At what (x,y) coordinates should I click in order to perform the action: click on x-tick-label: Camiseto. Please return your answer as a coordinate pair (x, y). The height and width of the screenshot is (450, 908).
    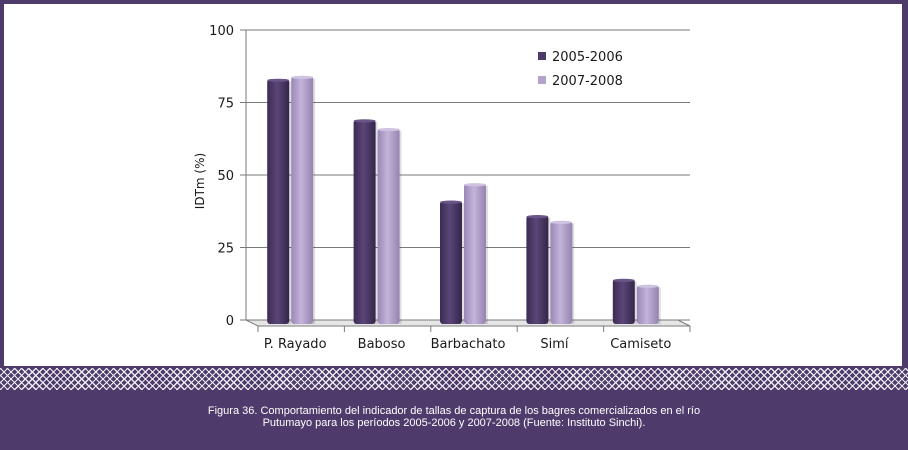
    Looking at the image, I should click on (640, 344).